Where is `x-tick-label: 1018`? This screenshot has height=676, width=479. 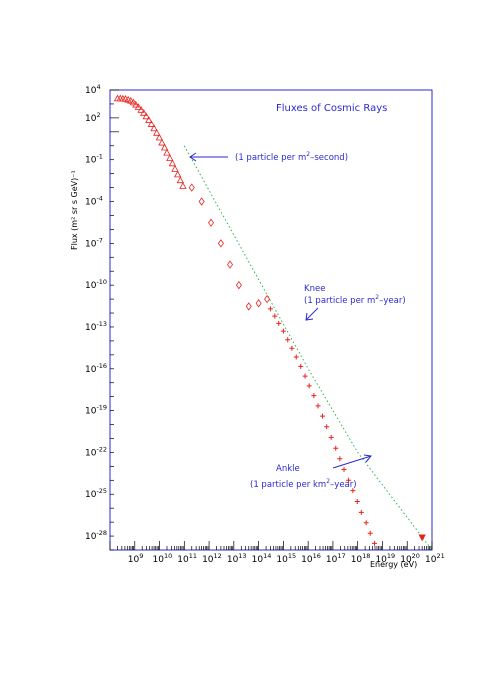 x-tick-label: 1018 is located at coordinates (361, 558).